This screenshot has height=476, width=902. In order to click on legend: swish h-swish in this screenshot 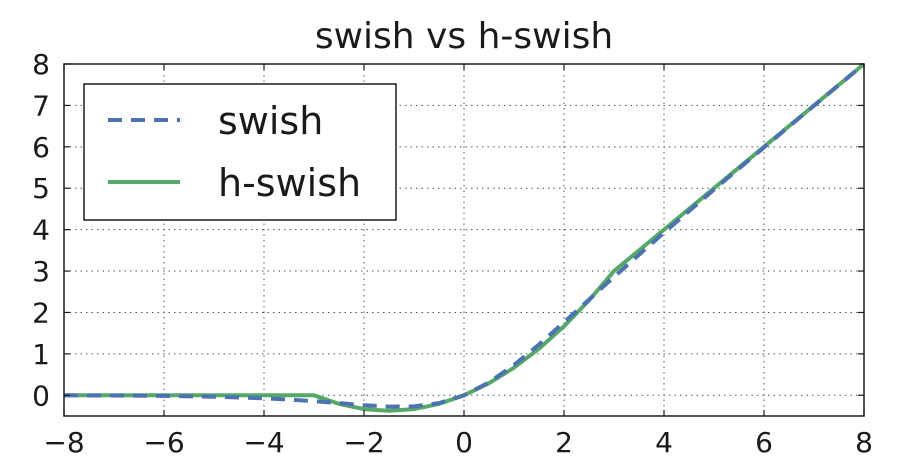, I will do `click(240, 152)`.